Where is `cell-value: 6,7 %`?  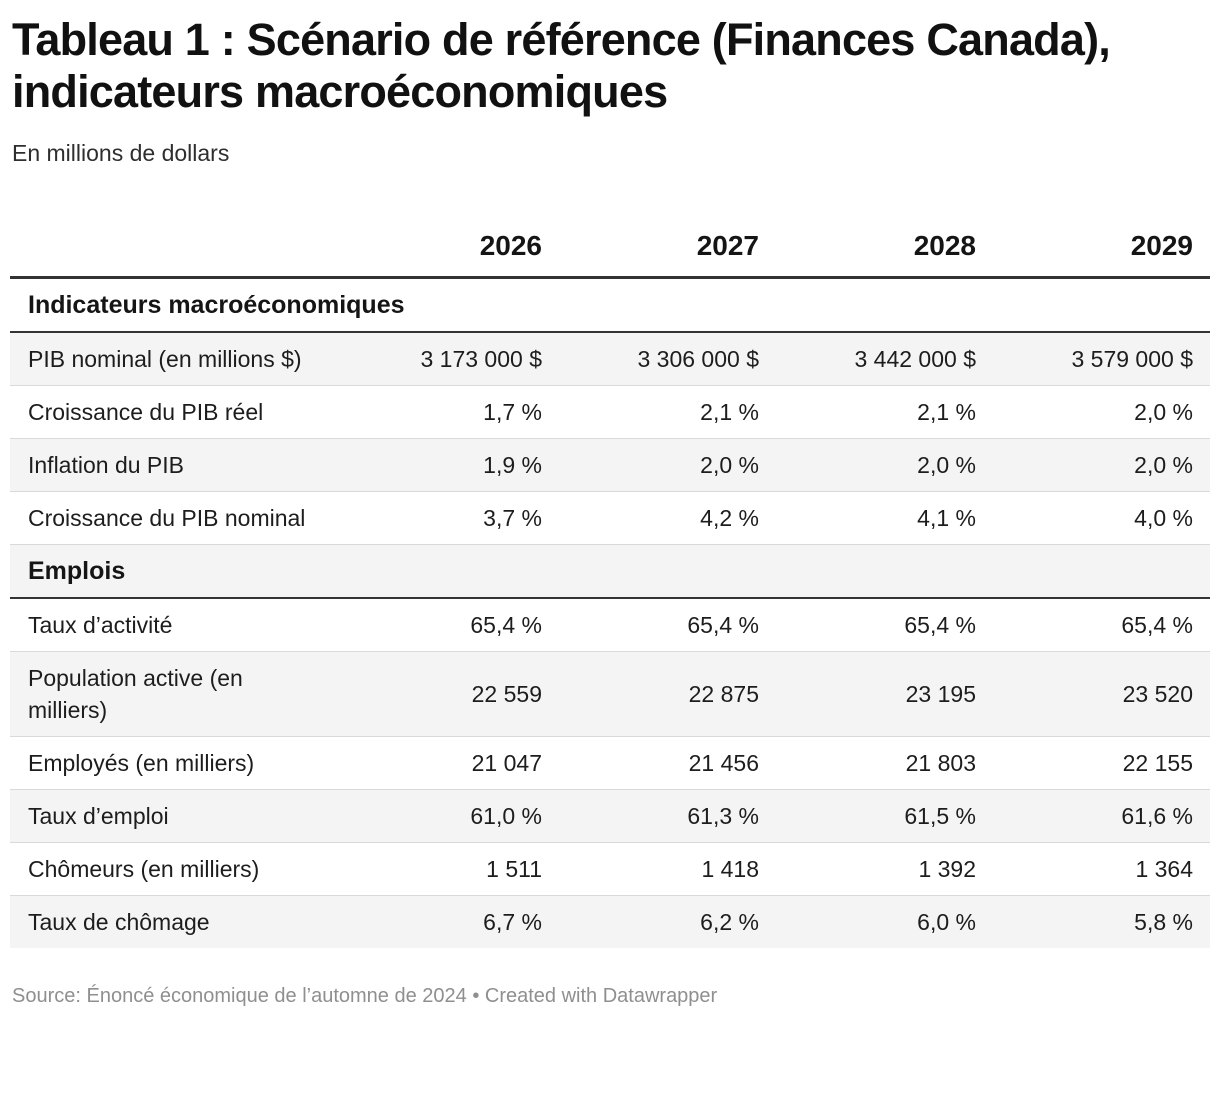
cell-value: 6,7 % is located at coordinates (450, 921).